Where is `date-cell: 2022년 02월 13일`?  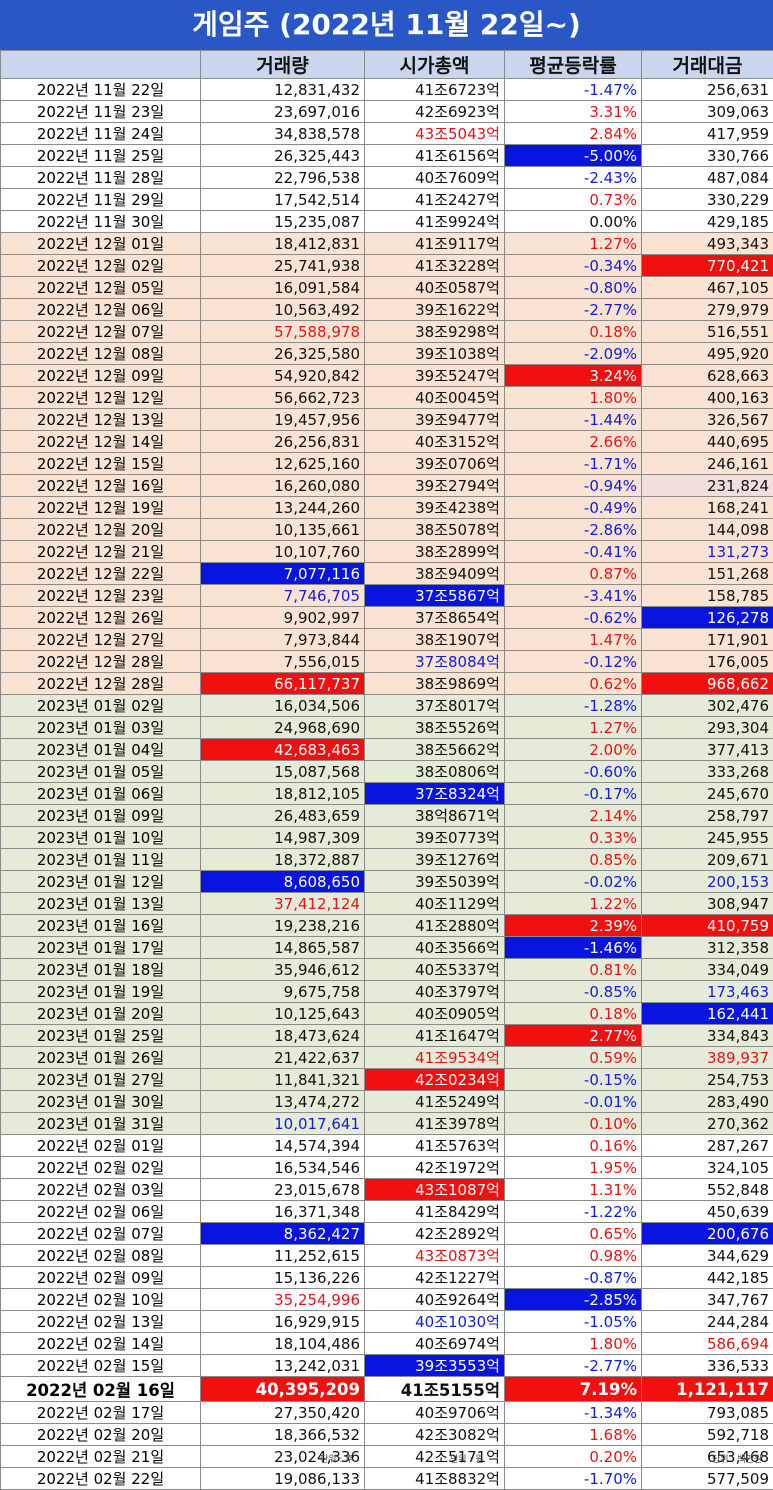
date-cell: 2022년 02월 13일 is located at coordinates (101, 1322).